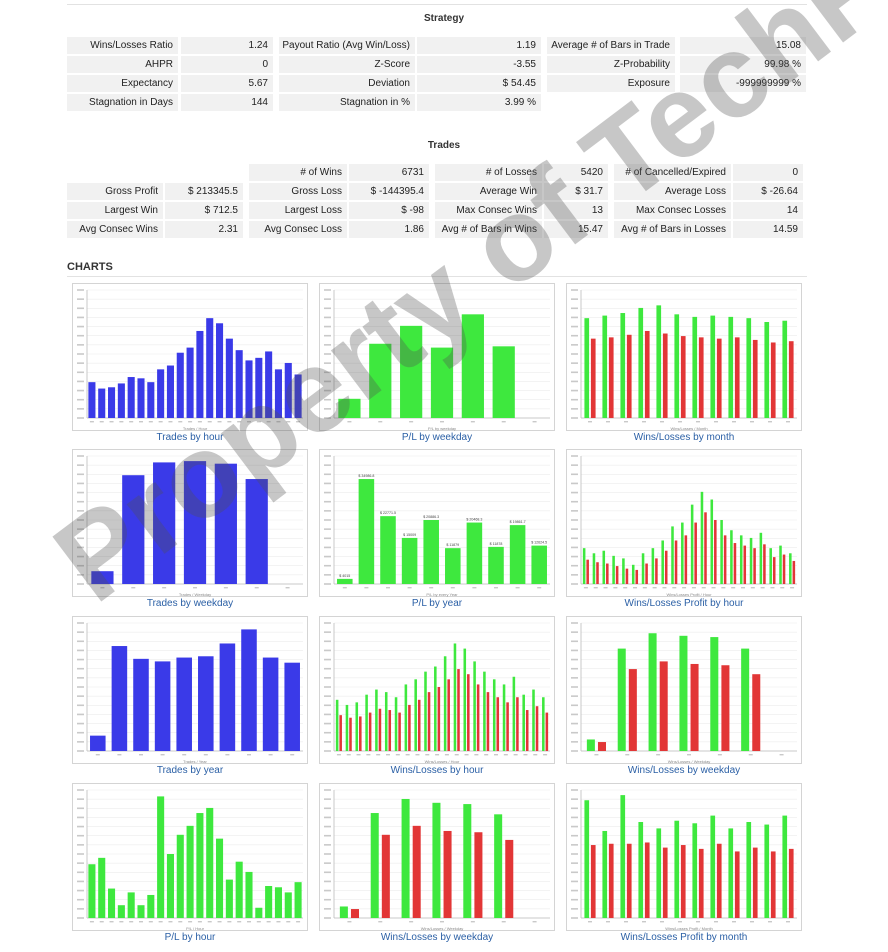  I want to click on top-divider, so click(437, 4).